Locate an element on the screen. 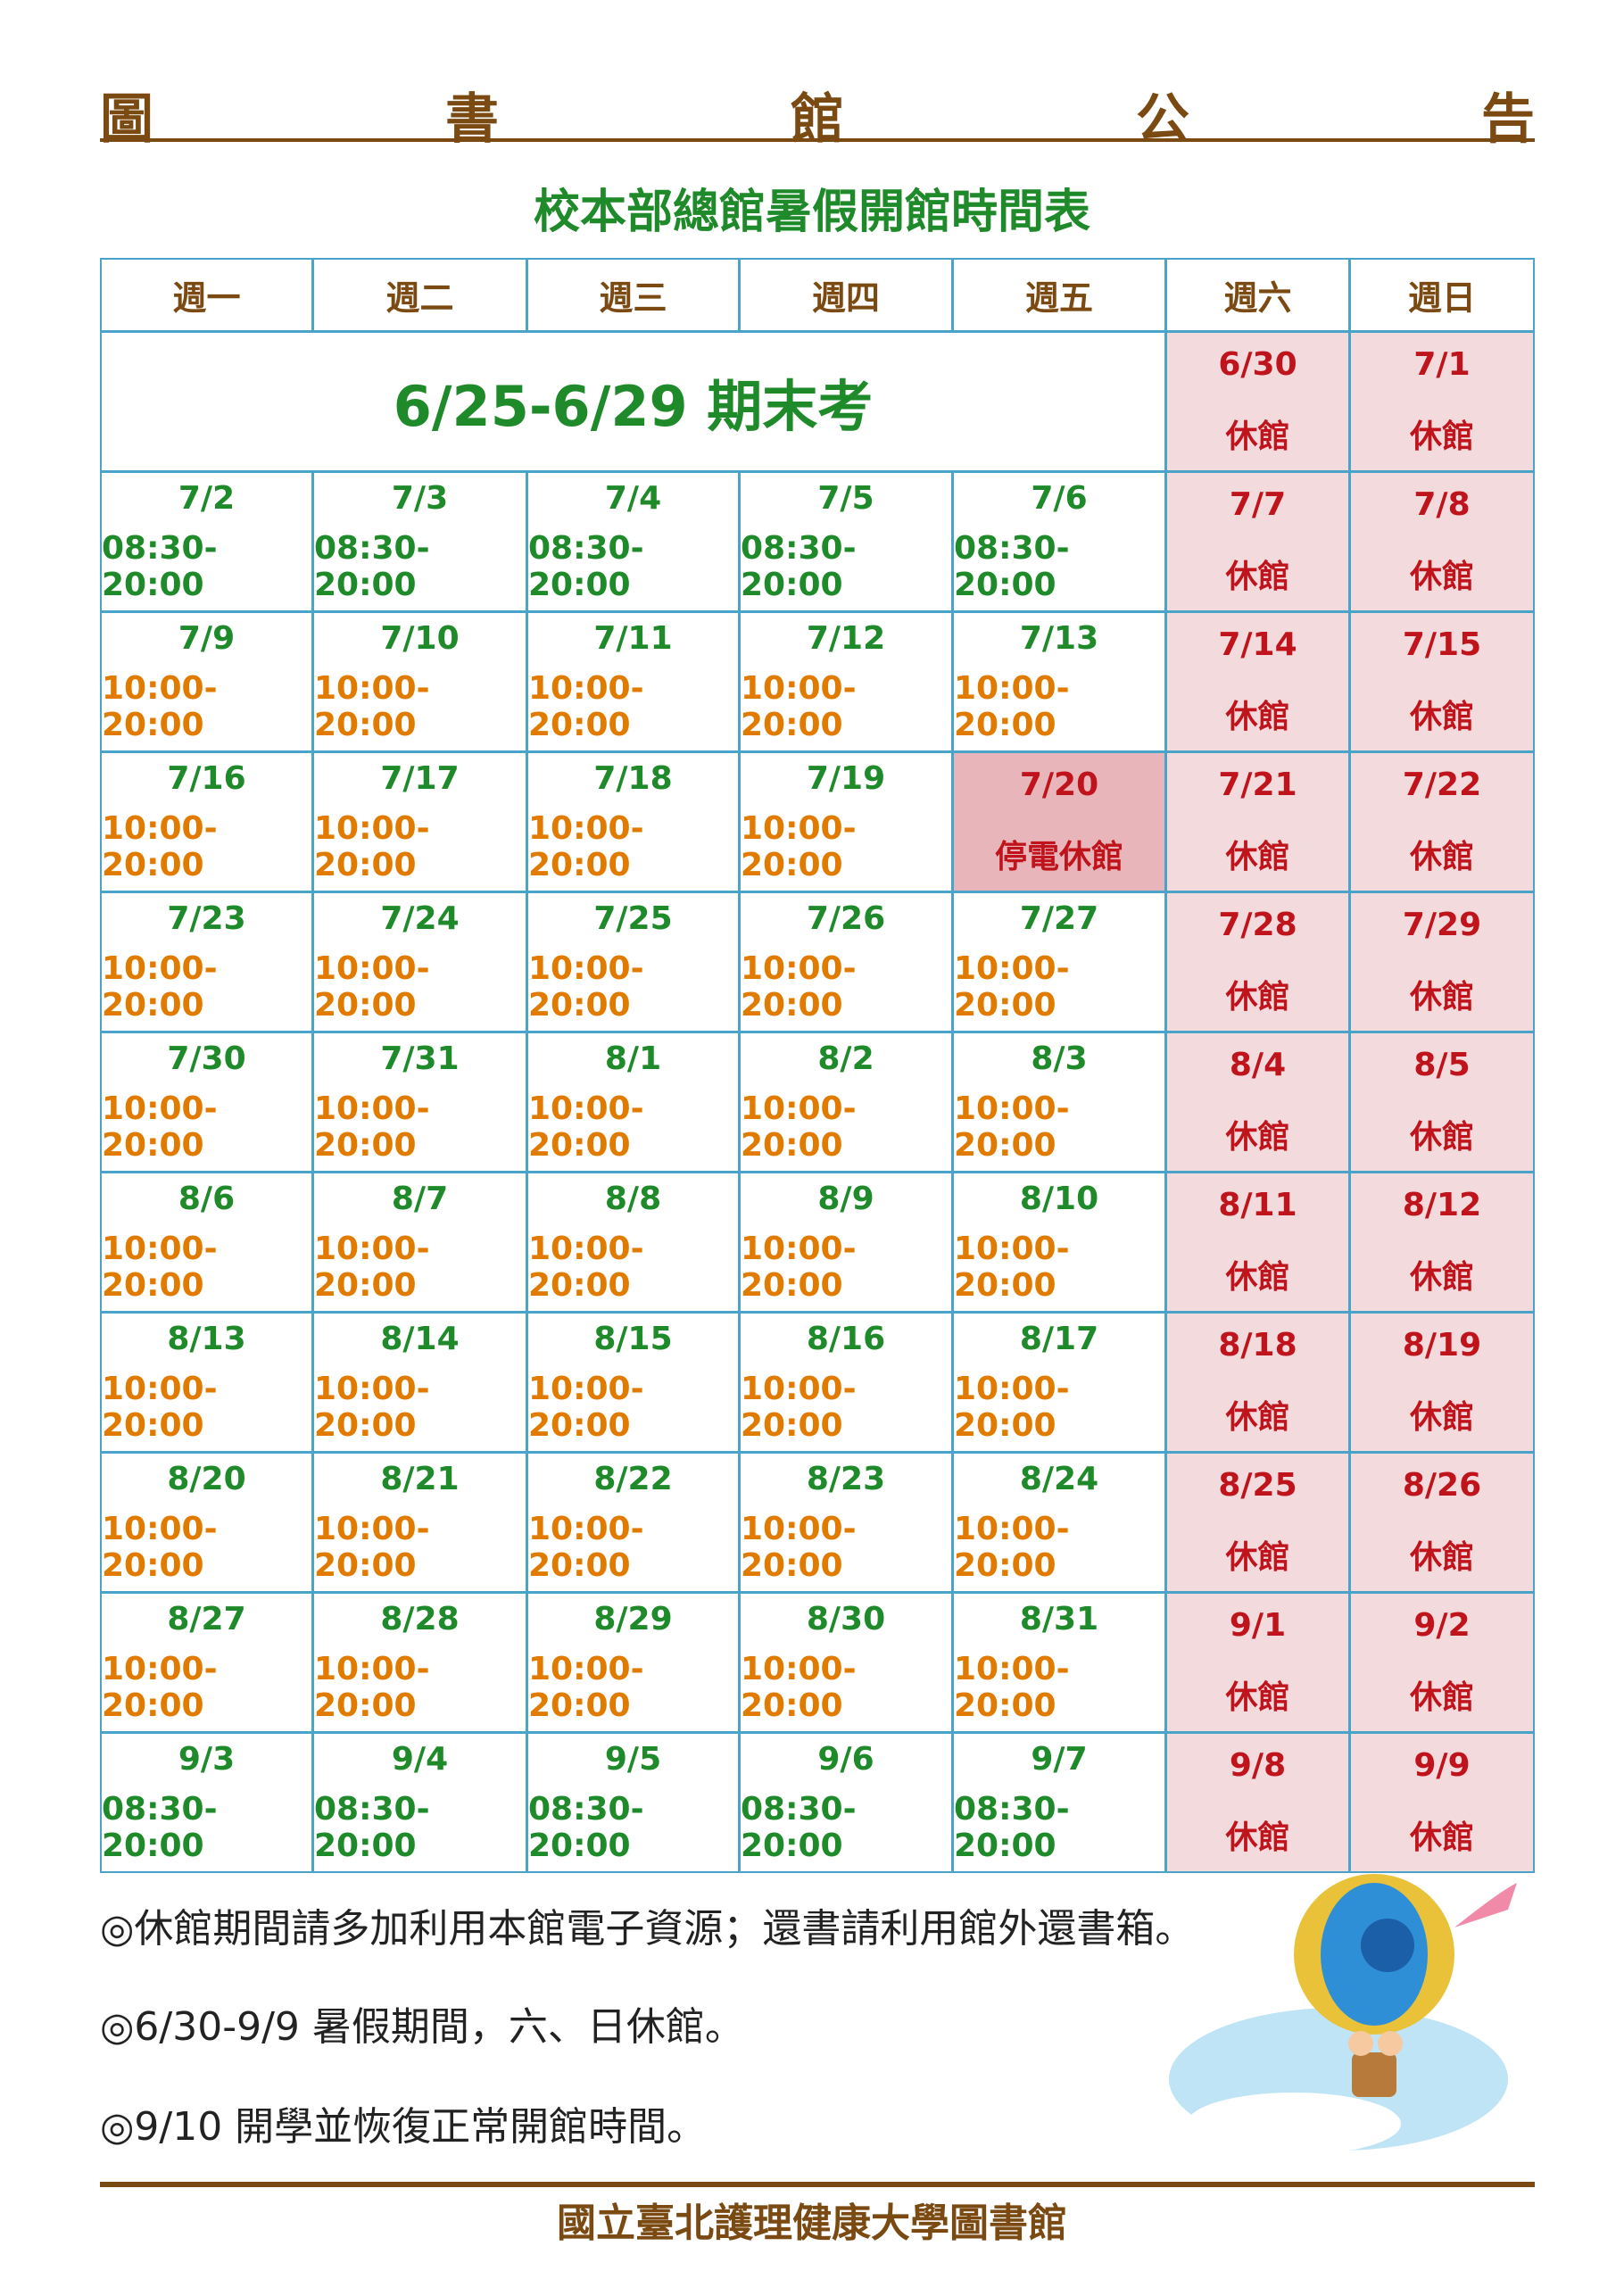 The width and height of the screenshot is (1624, 2296). day-cell: 9/1 休館 is located at coordinates (1257, 1662).